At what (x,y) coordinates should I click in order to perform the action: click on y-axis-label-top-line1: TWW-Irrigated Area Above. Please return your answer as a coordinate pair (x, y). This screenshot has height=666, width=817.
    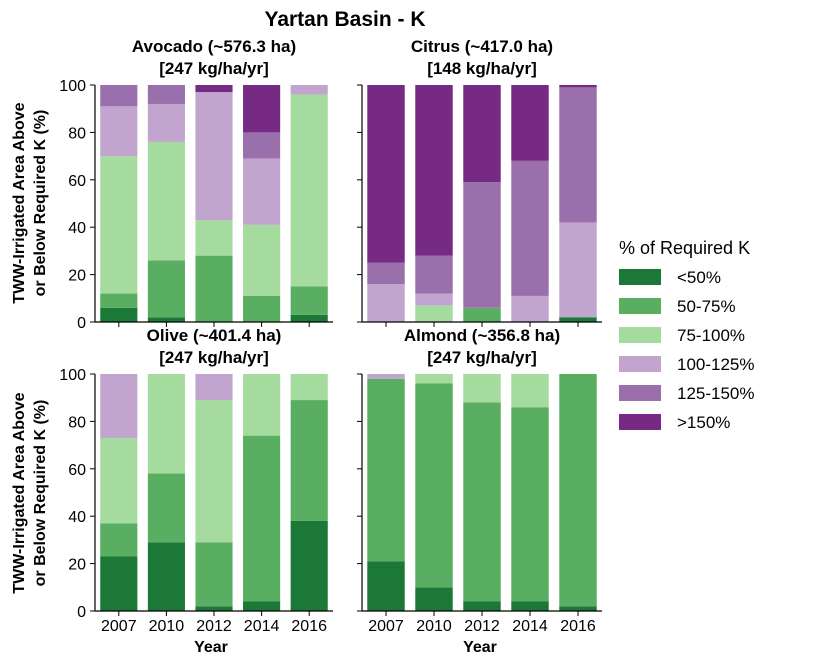
    Looking at the image, I should click on (19, 202).